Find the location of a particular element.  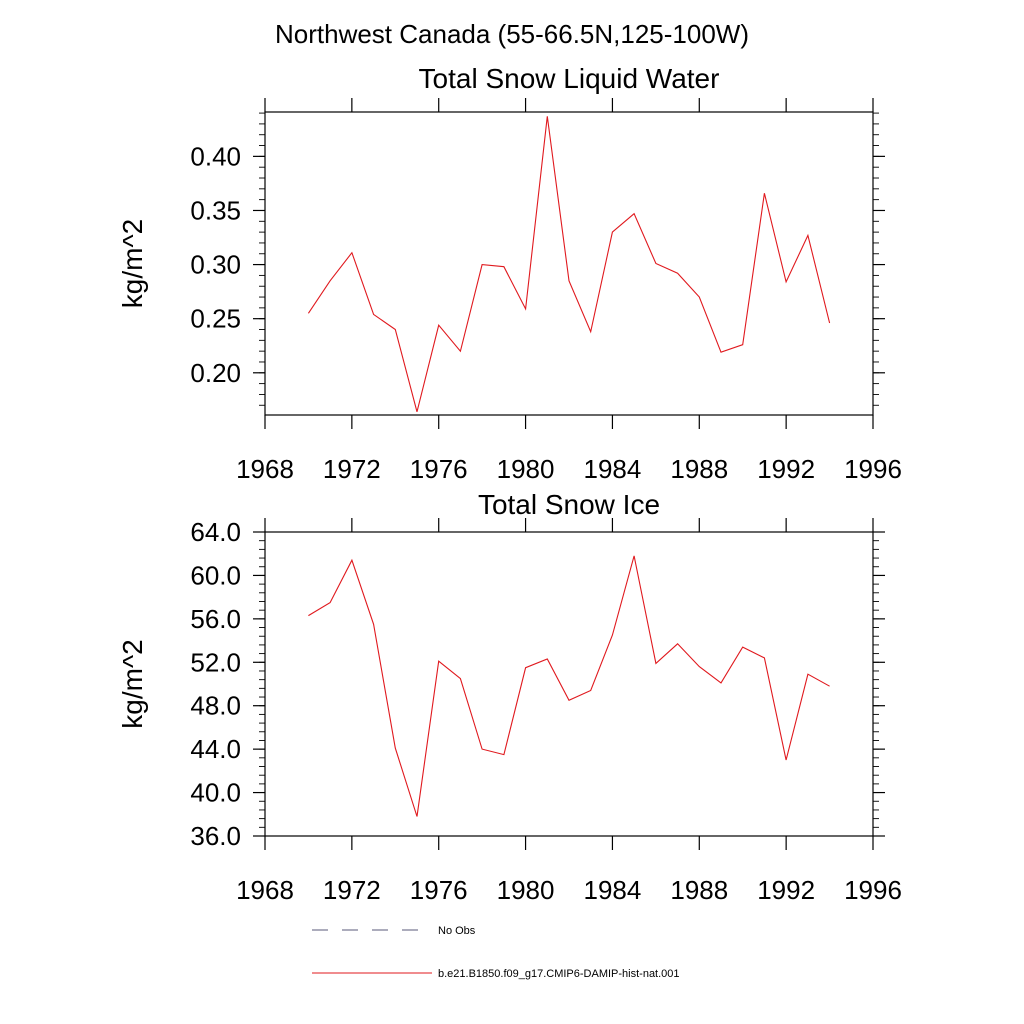

y-tick-label: 0.40 is located at coordinates (215, 156).